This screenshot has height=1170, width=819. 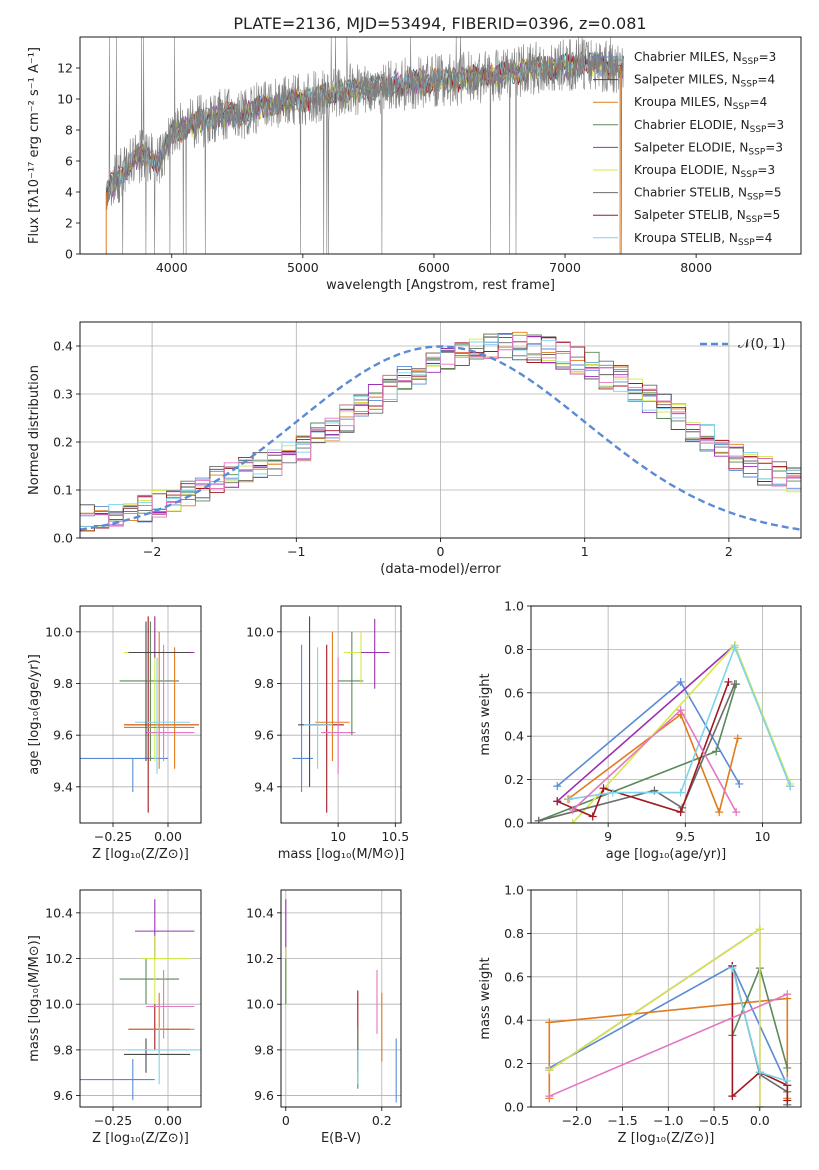 What do you see at coordinates (585, 551) in the screenshot?
I see `x-tick-label: 1` at bounding box center [585, 551].